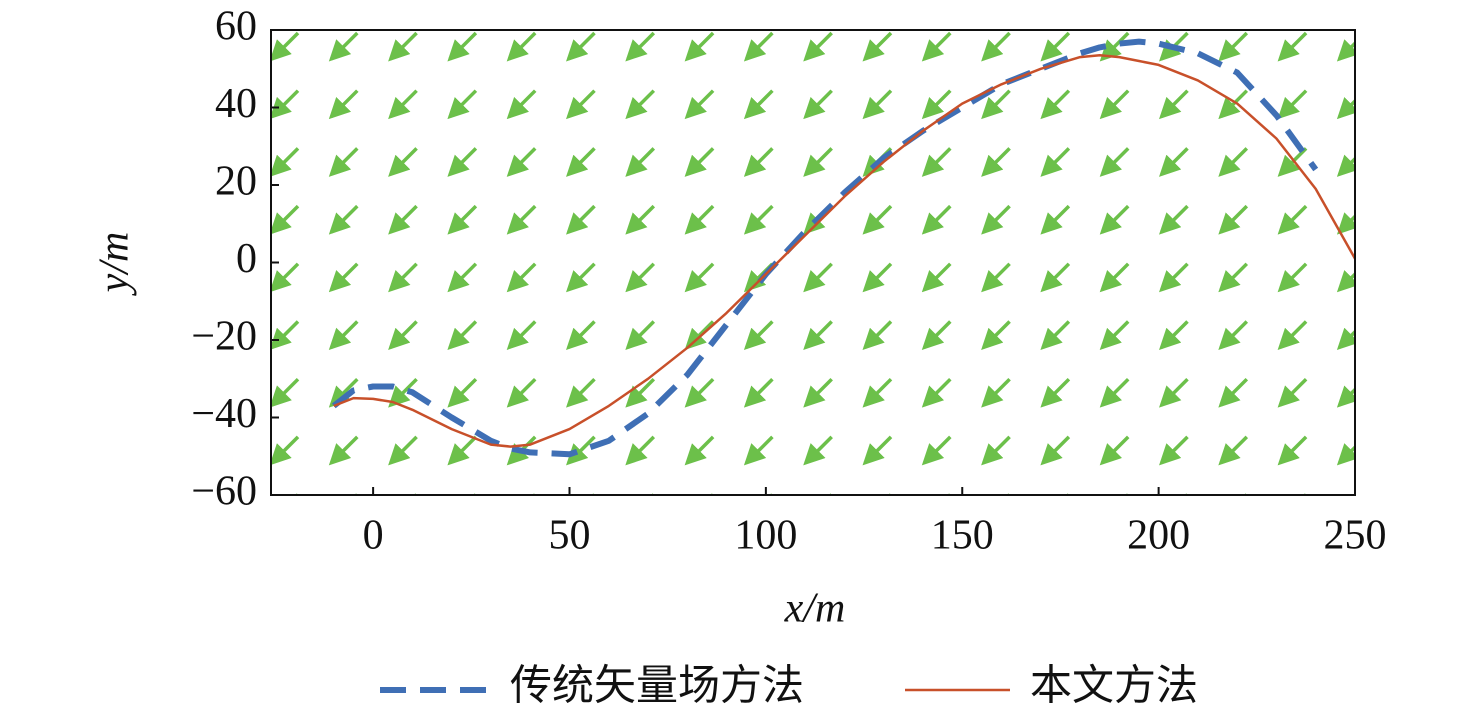  Describe the element at coordinates (815, 609) in the screenshot. I see `x-axis-label: x/m` at that location.